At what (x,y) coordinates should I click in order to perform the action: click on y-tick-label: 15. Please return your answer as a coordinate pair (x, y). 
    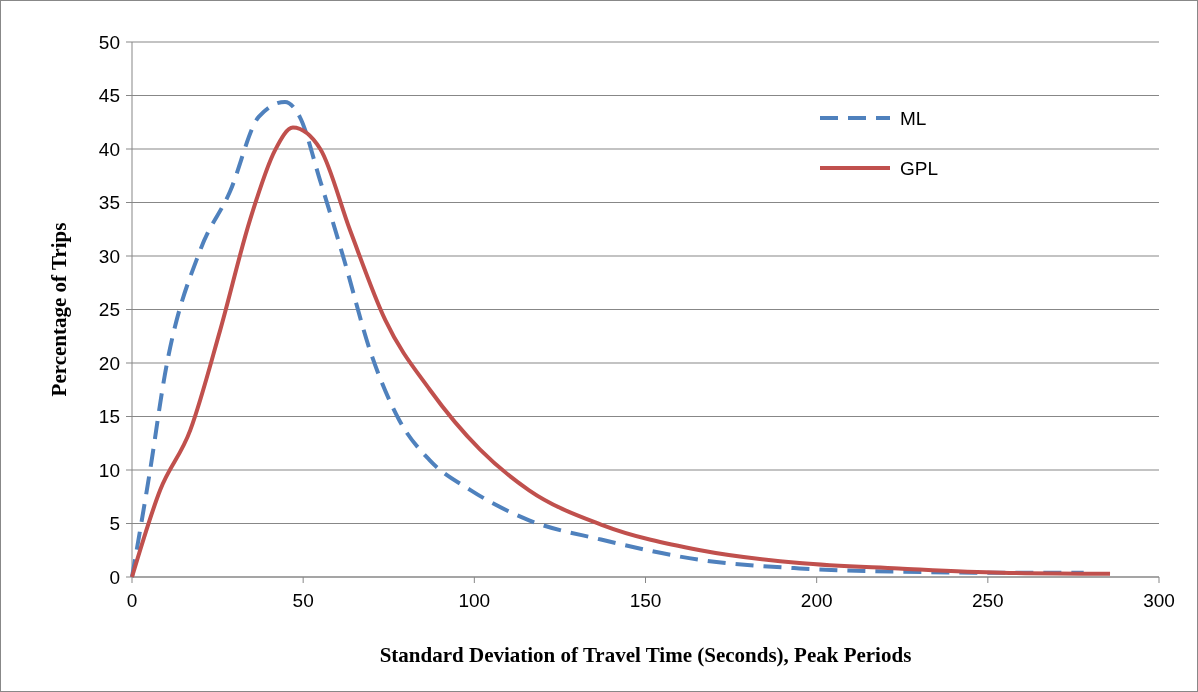
    Looking at the image, I should click on (109, 417).